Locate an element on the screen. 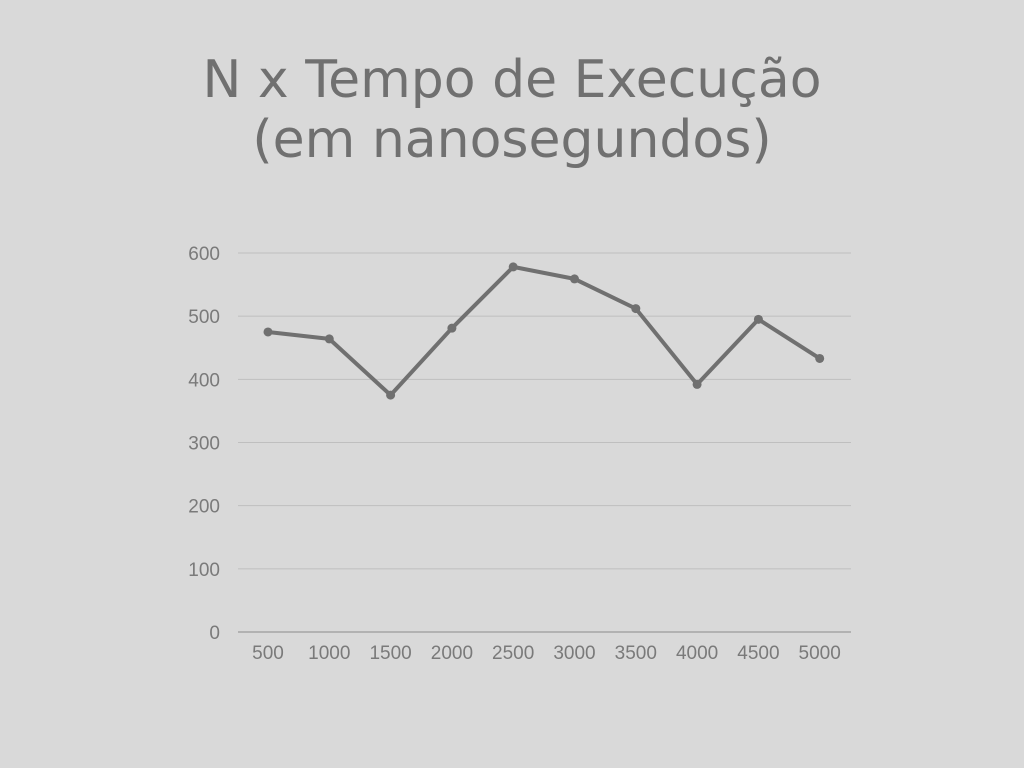 The width and height of the screenshot is (1024, 768). series-line is located at coordinates (544, 331).